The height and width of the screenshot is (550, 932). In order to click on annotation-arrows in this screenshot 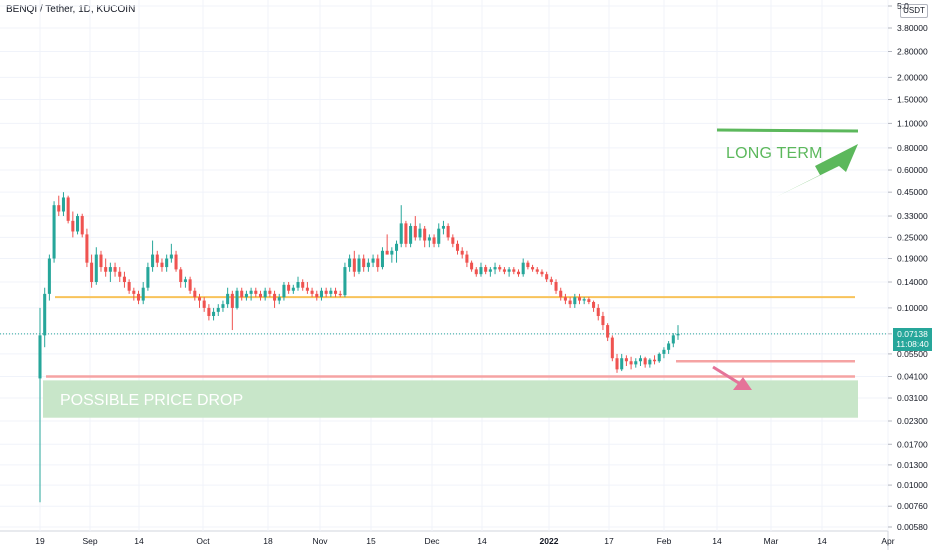, I will do `click(785, 259)`.